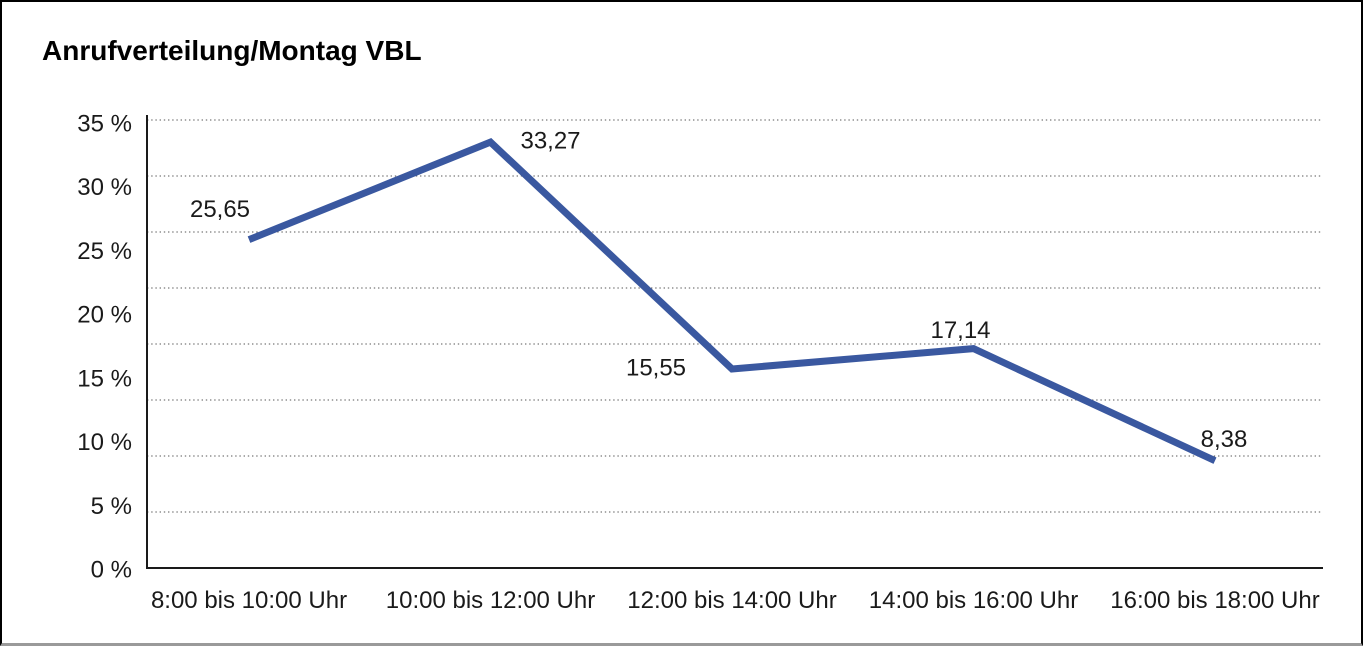 The height and width of the screenshot is (648, 1363). What do you see at coordinates (104, 315) in the screenshot?
I see `y-tick-label: 20 %` at bounding box center [104, 315].